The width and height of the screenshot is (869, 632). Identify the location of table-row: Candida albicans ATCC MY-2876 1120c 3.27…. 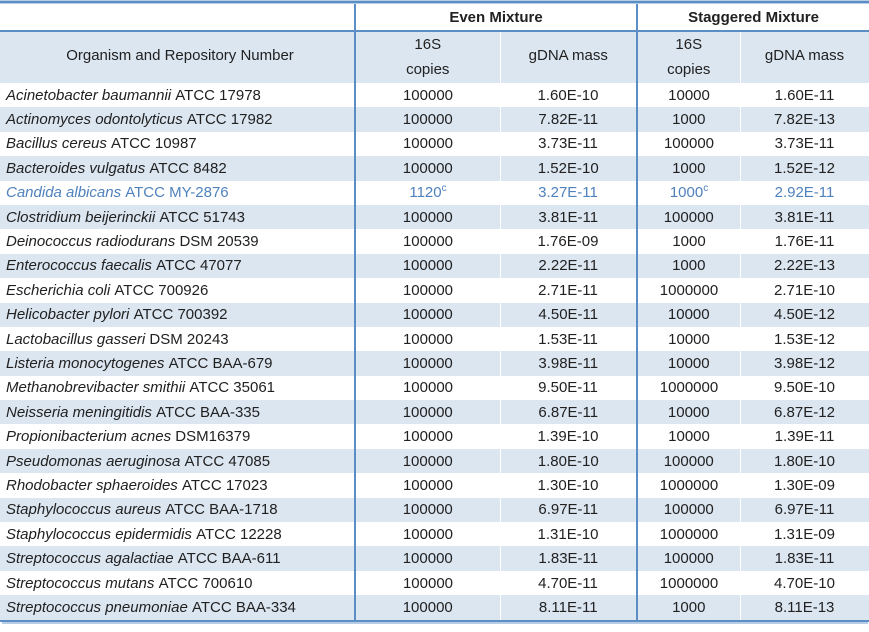
(434, 192).